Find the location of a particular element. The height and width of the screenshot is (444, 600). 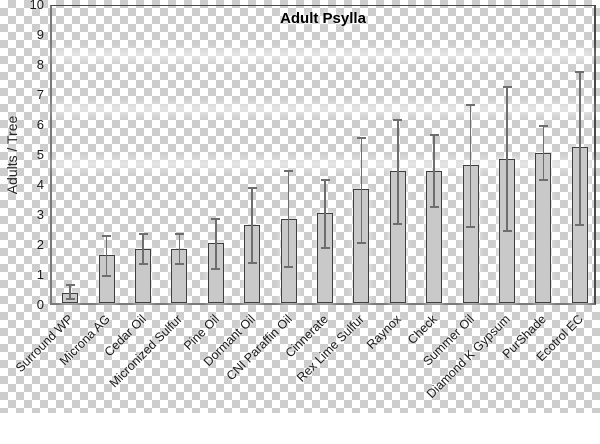

y-tick-label-9: 9 is located at coordinates (40, 34).